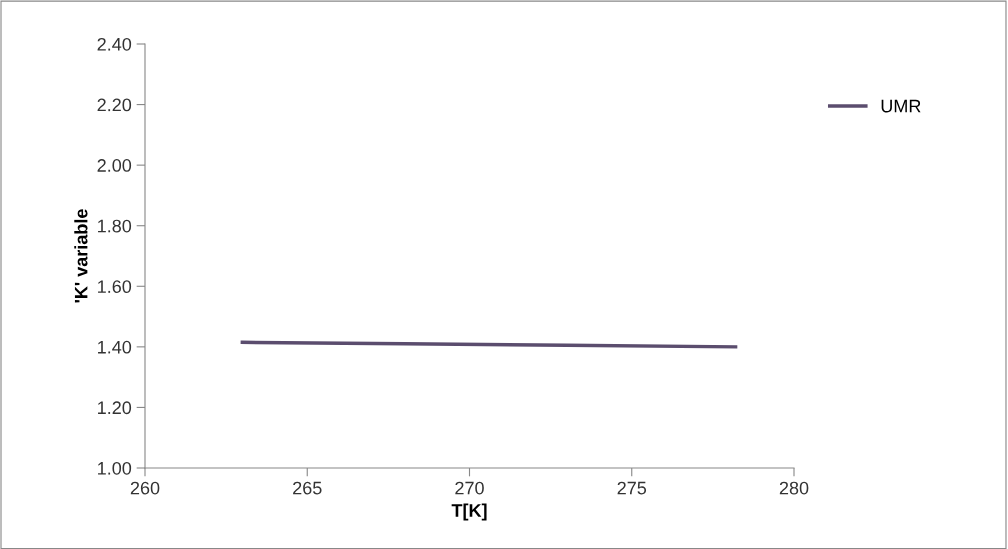 The width and height of the screenshot is (1008, 549). Describe the element at coordinates (115, 347) in the screenshot. I see `y-tick-label: 1.40` at that location.